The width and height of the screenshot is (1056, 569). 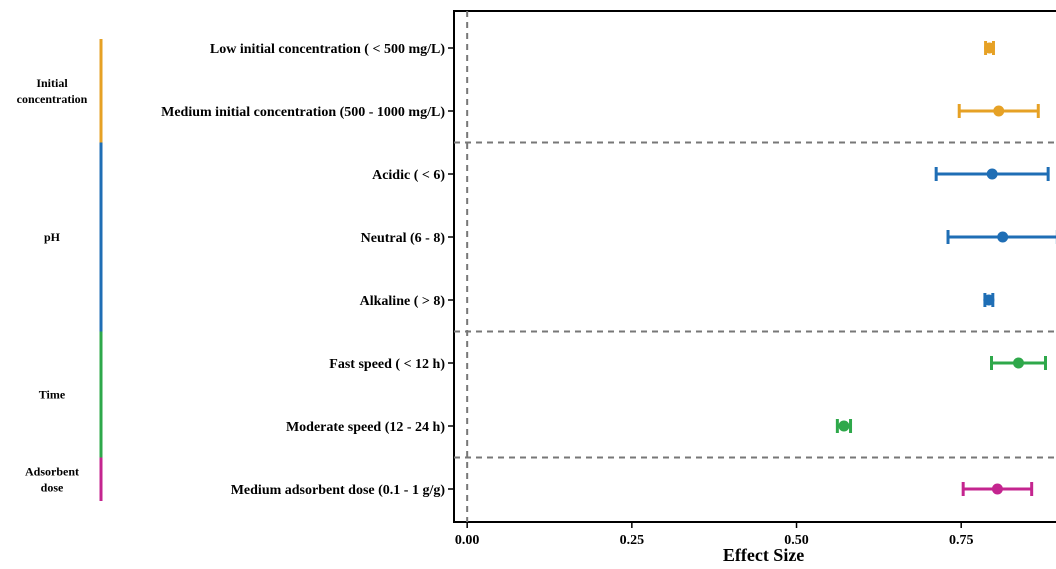 What do you see at coordinates (327, 49) in the screenshot?
I see `category-label: Low initial concentration ( < 500 mg/L)` at bounding box center [327, 49].